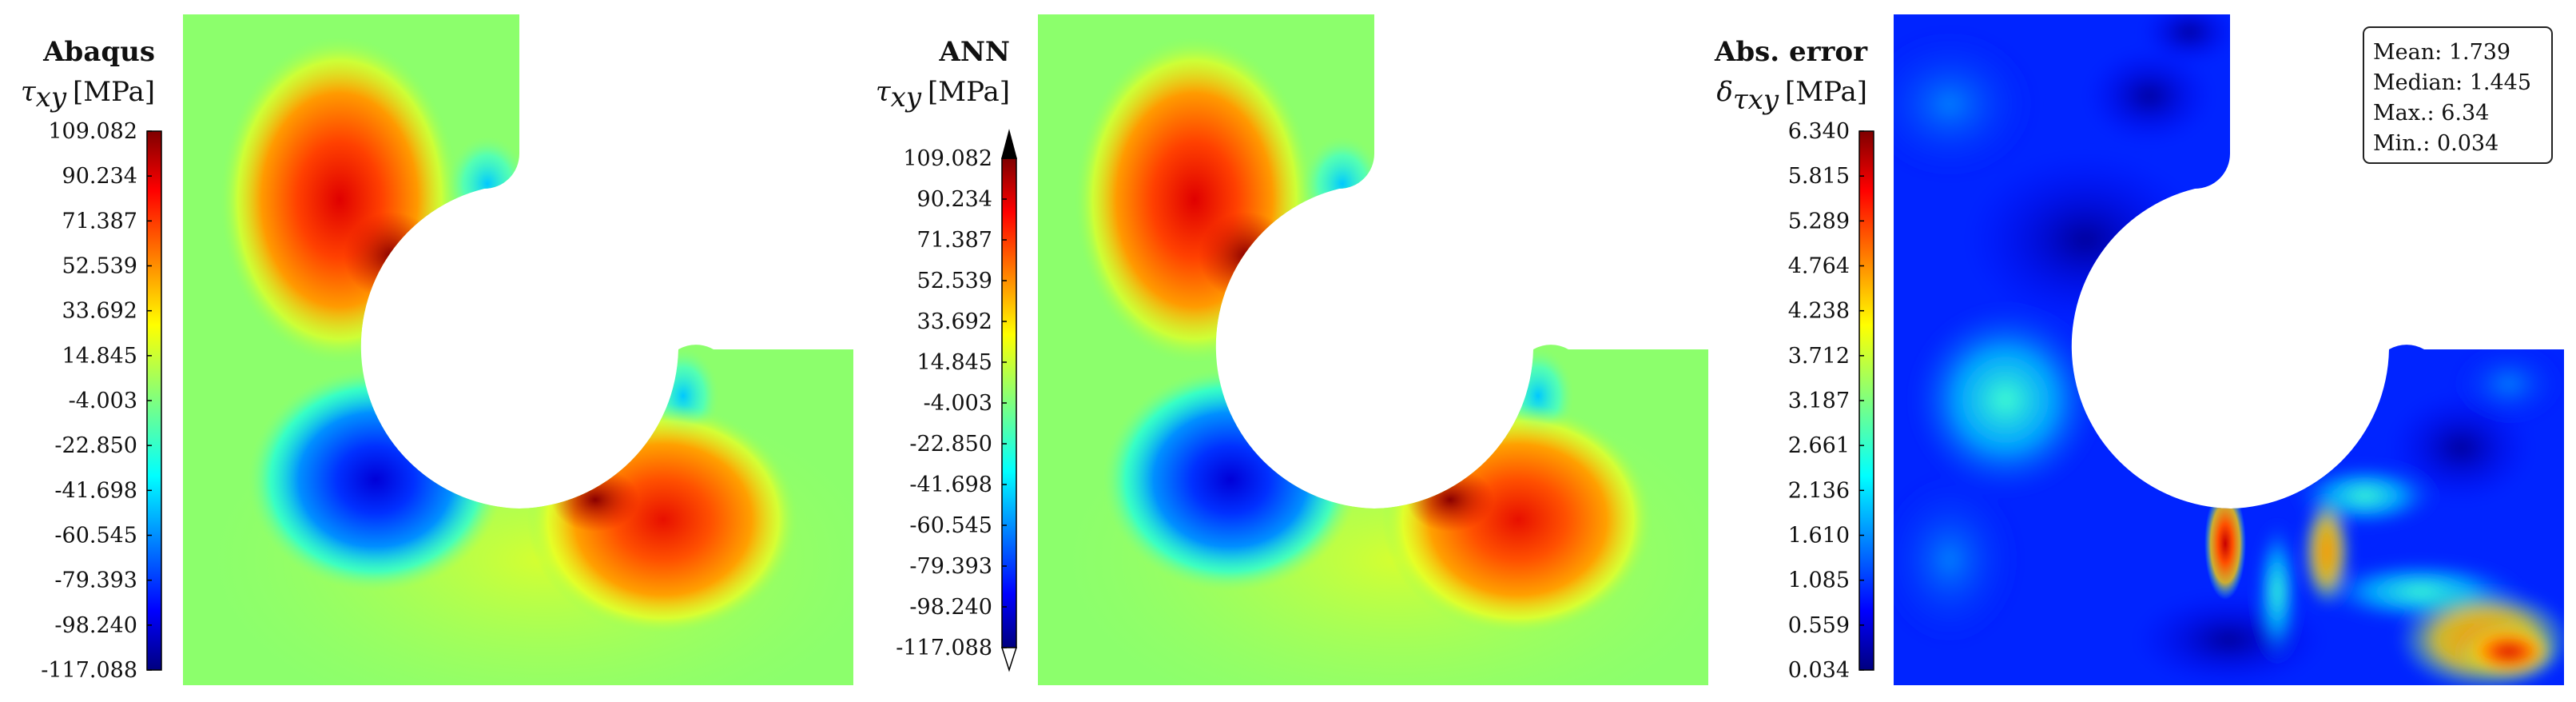 The image size is (2576, 702). I want to click on error-colorbar-tick-label: 0.559, so click(1819, 625).